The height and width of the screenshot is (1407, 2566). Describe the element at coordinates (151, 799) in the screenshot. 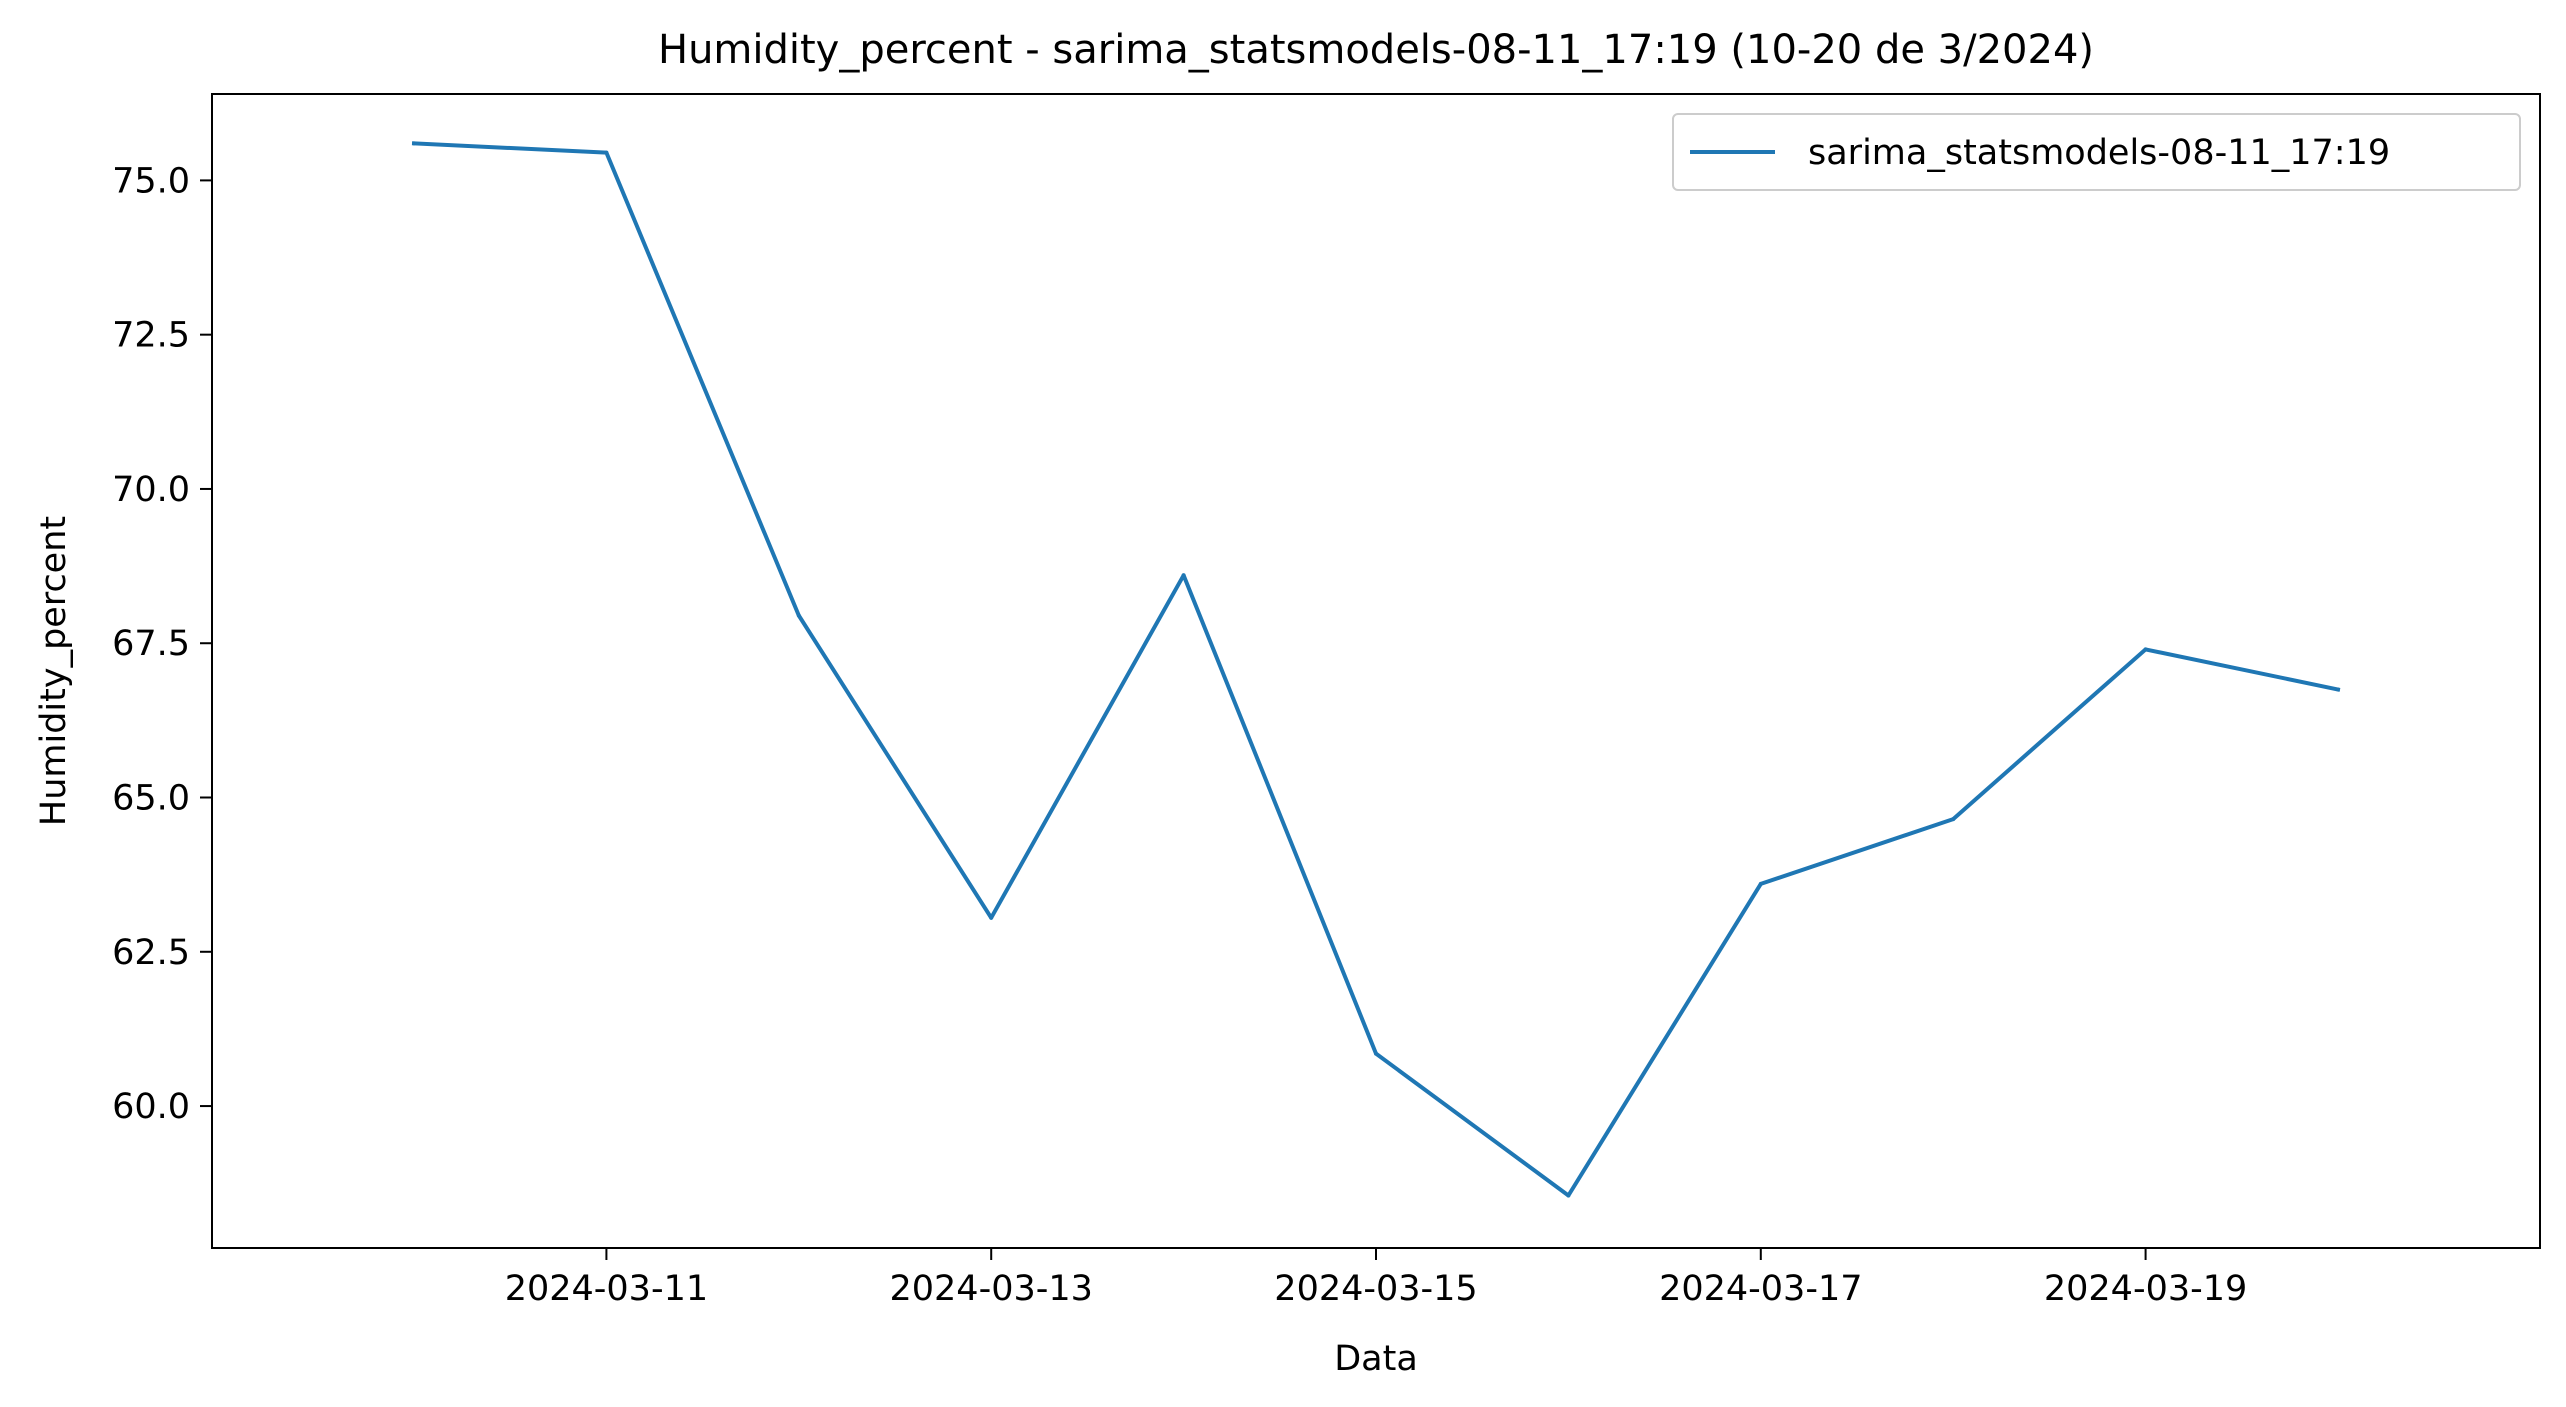

I see `y-tick-label: 65.0` at that location.